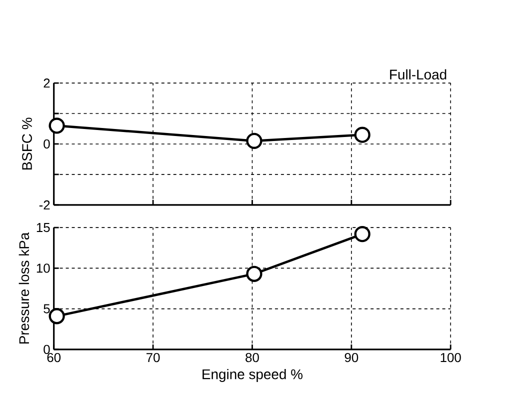 This screenshot has width=526, height=395. Describe the element at coordinates (252, 357) in the screenshot. I see `x-tick-label: 80` at that location.